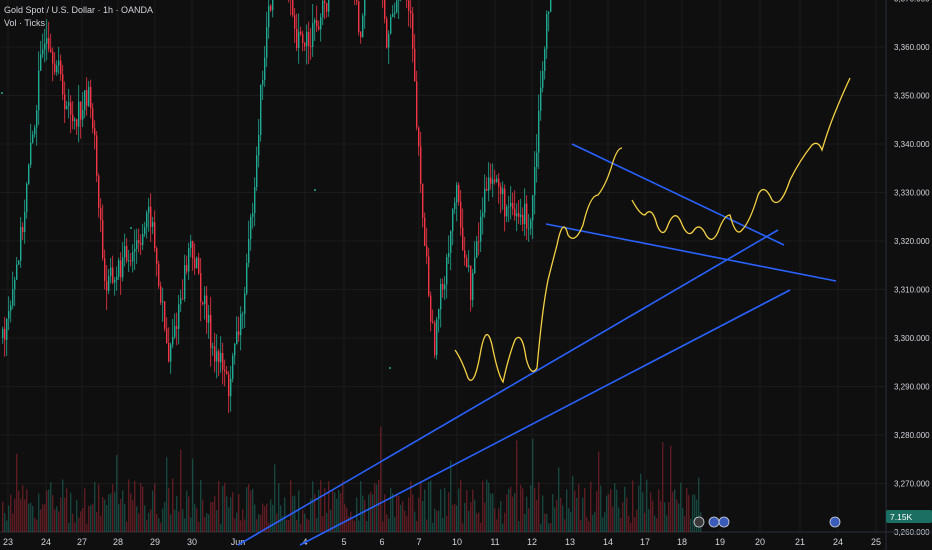 The height and width of the screenshot is (550, 932). I want to click on symbol-title: Gold Spot / U.S. Dollar · 1h · OANDA, so click(79, 10).